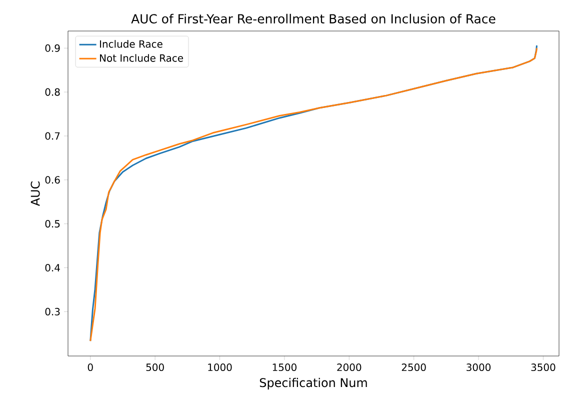  Describe the element at coordinates (155, 368) in the screenshot. I see `x-tick-label: 500` at that location.